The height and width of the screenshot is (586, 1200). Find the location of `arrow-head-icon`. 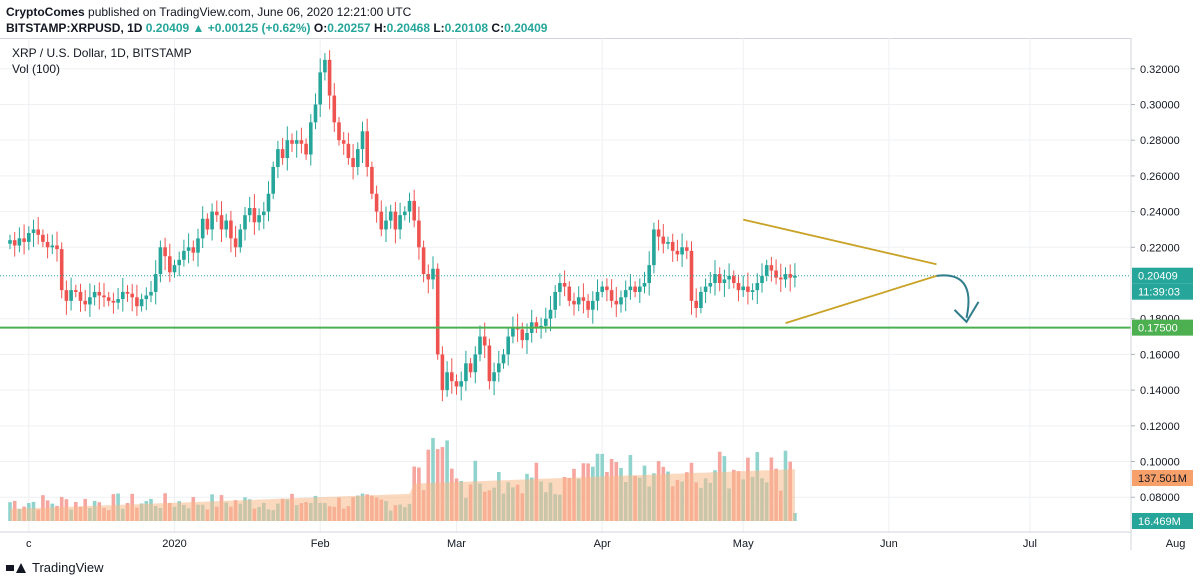

arrow-head-icon is located at coordinates (966, 312).